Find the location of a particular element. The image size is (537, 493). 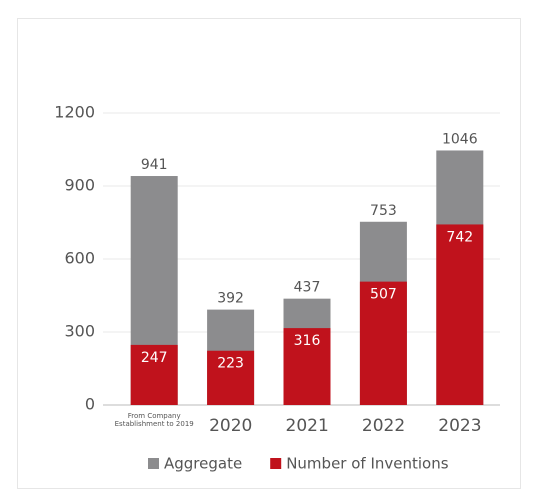

data-label: 742 is located at coordinates (459, 237).